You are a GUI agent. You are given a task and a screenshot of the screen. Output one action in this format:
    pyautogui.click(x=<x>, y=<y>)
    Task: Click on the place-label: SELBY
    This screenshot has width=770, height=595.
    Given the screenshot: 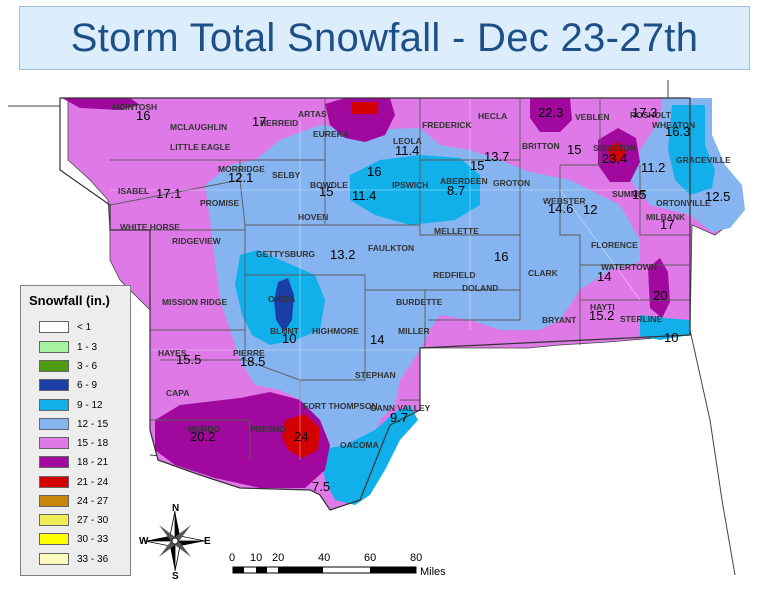 What is the action you would take?
    pyautogui.click(x=286, y=175)
    